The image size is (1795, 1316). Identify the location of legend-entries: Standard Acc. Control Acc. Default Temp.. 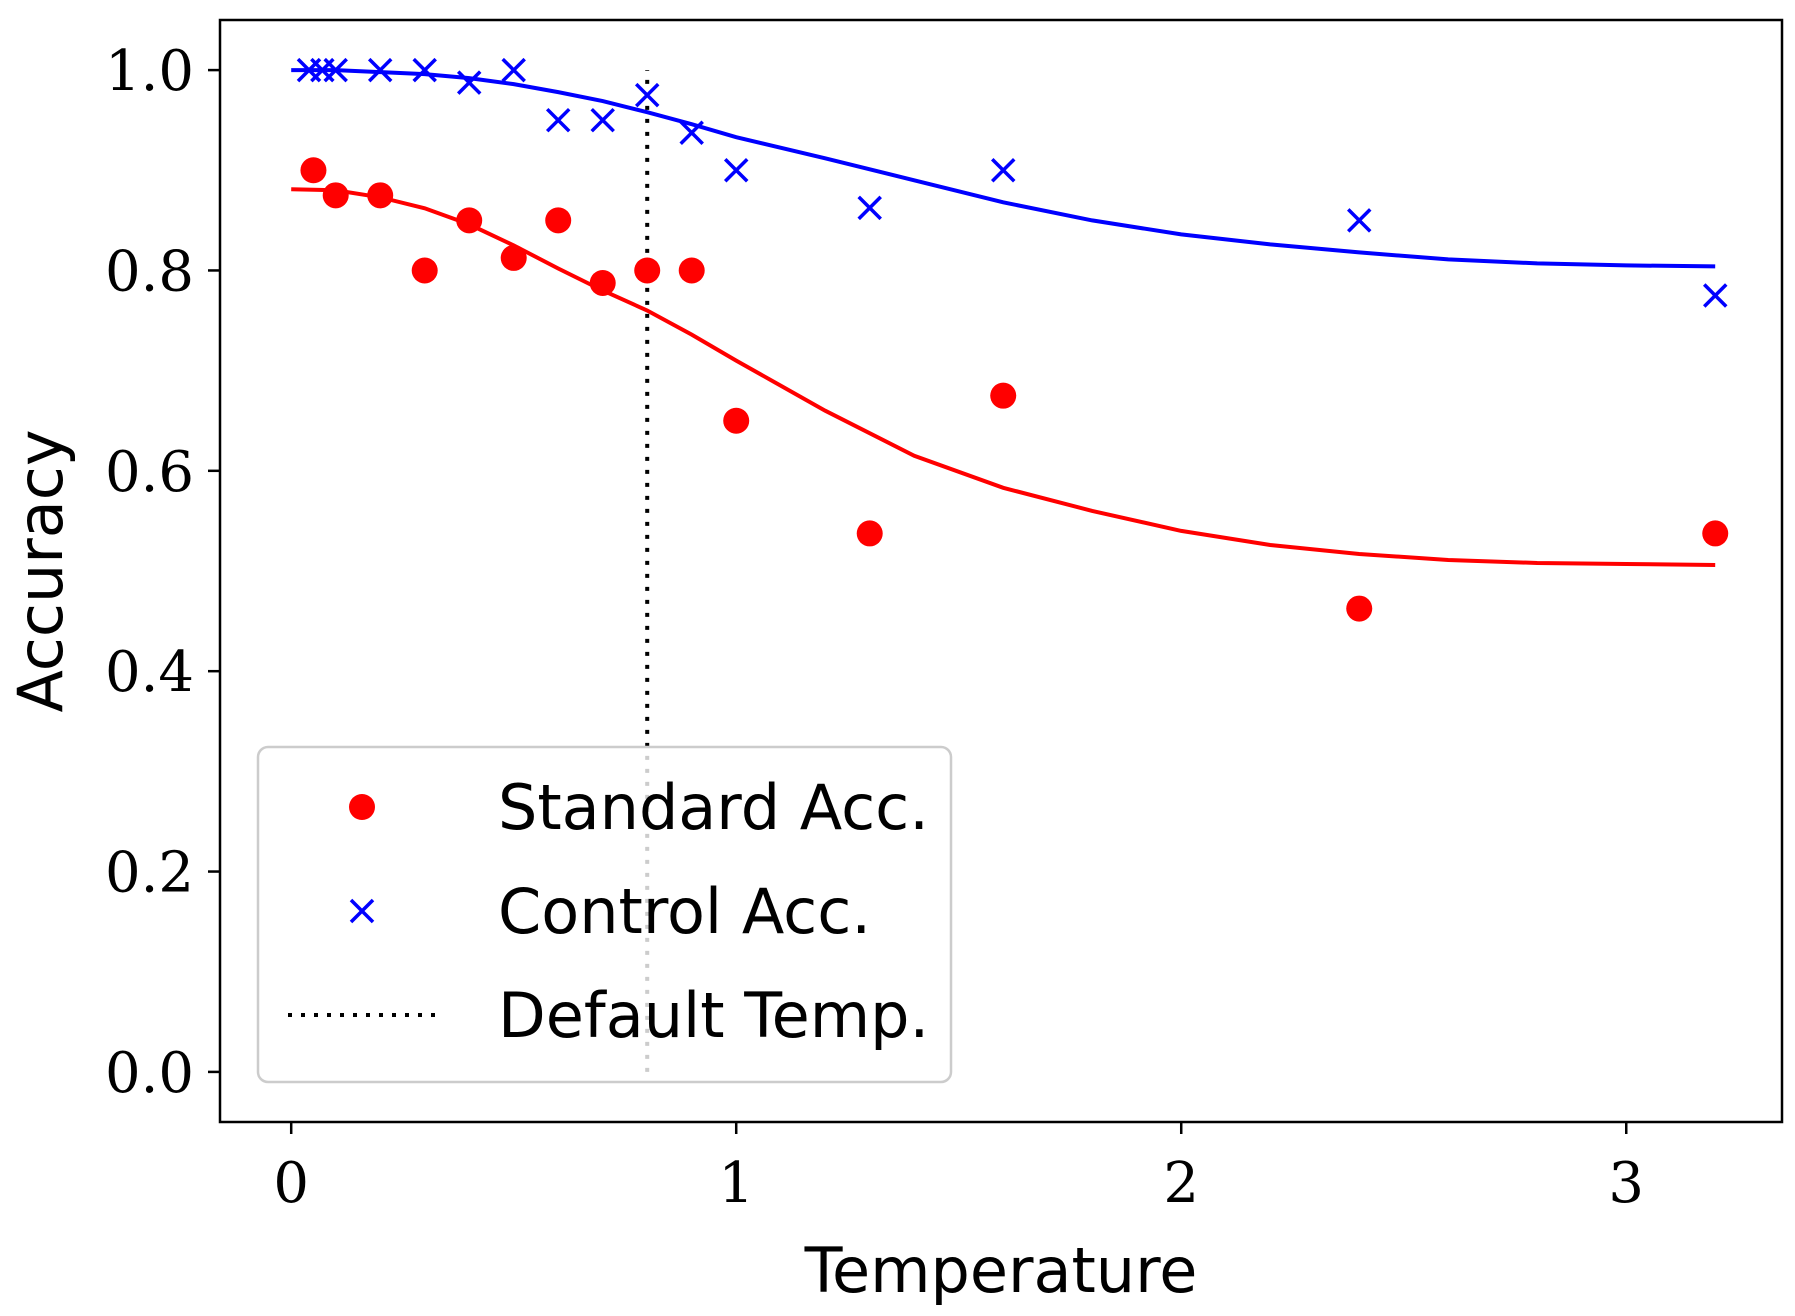
(608, 911).